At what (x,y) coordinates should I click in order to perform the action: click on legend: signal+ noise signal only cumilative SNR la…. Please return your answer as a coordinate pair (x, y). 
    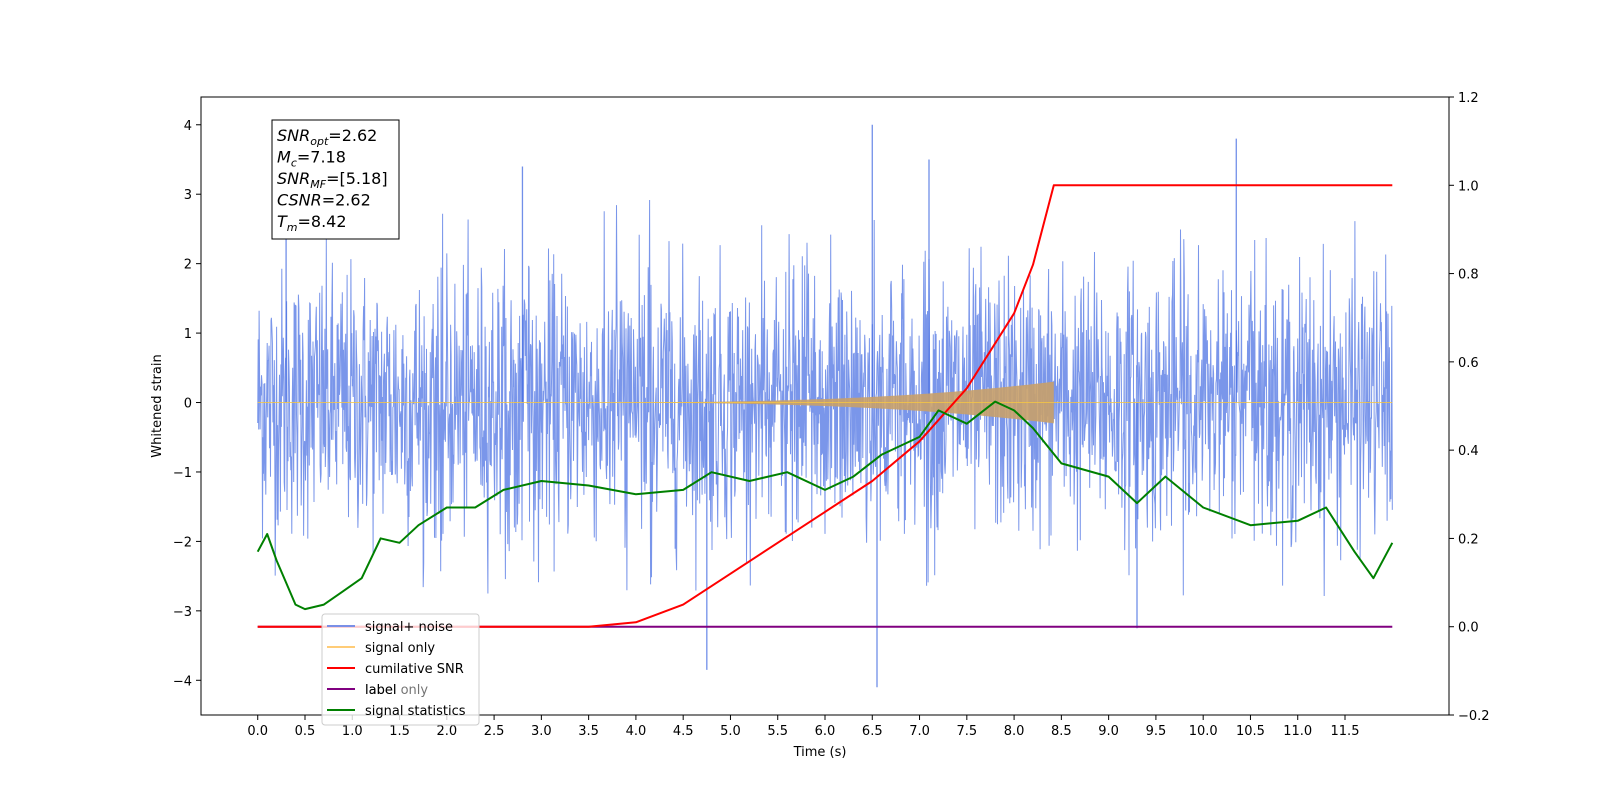
    Looking at the image, I should click on (400, 669).